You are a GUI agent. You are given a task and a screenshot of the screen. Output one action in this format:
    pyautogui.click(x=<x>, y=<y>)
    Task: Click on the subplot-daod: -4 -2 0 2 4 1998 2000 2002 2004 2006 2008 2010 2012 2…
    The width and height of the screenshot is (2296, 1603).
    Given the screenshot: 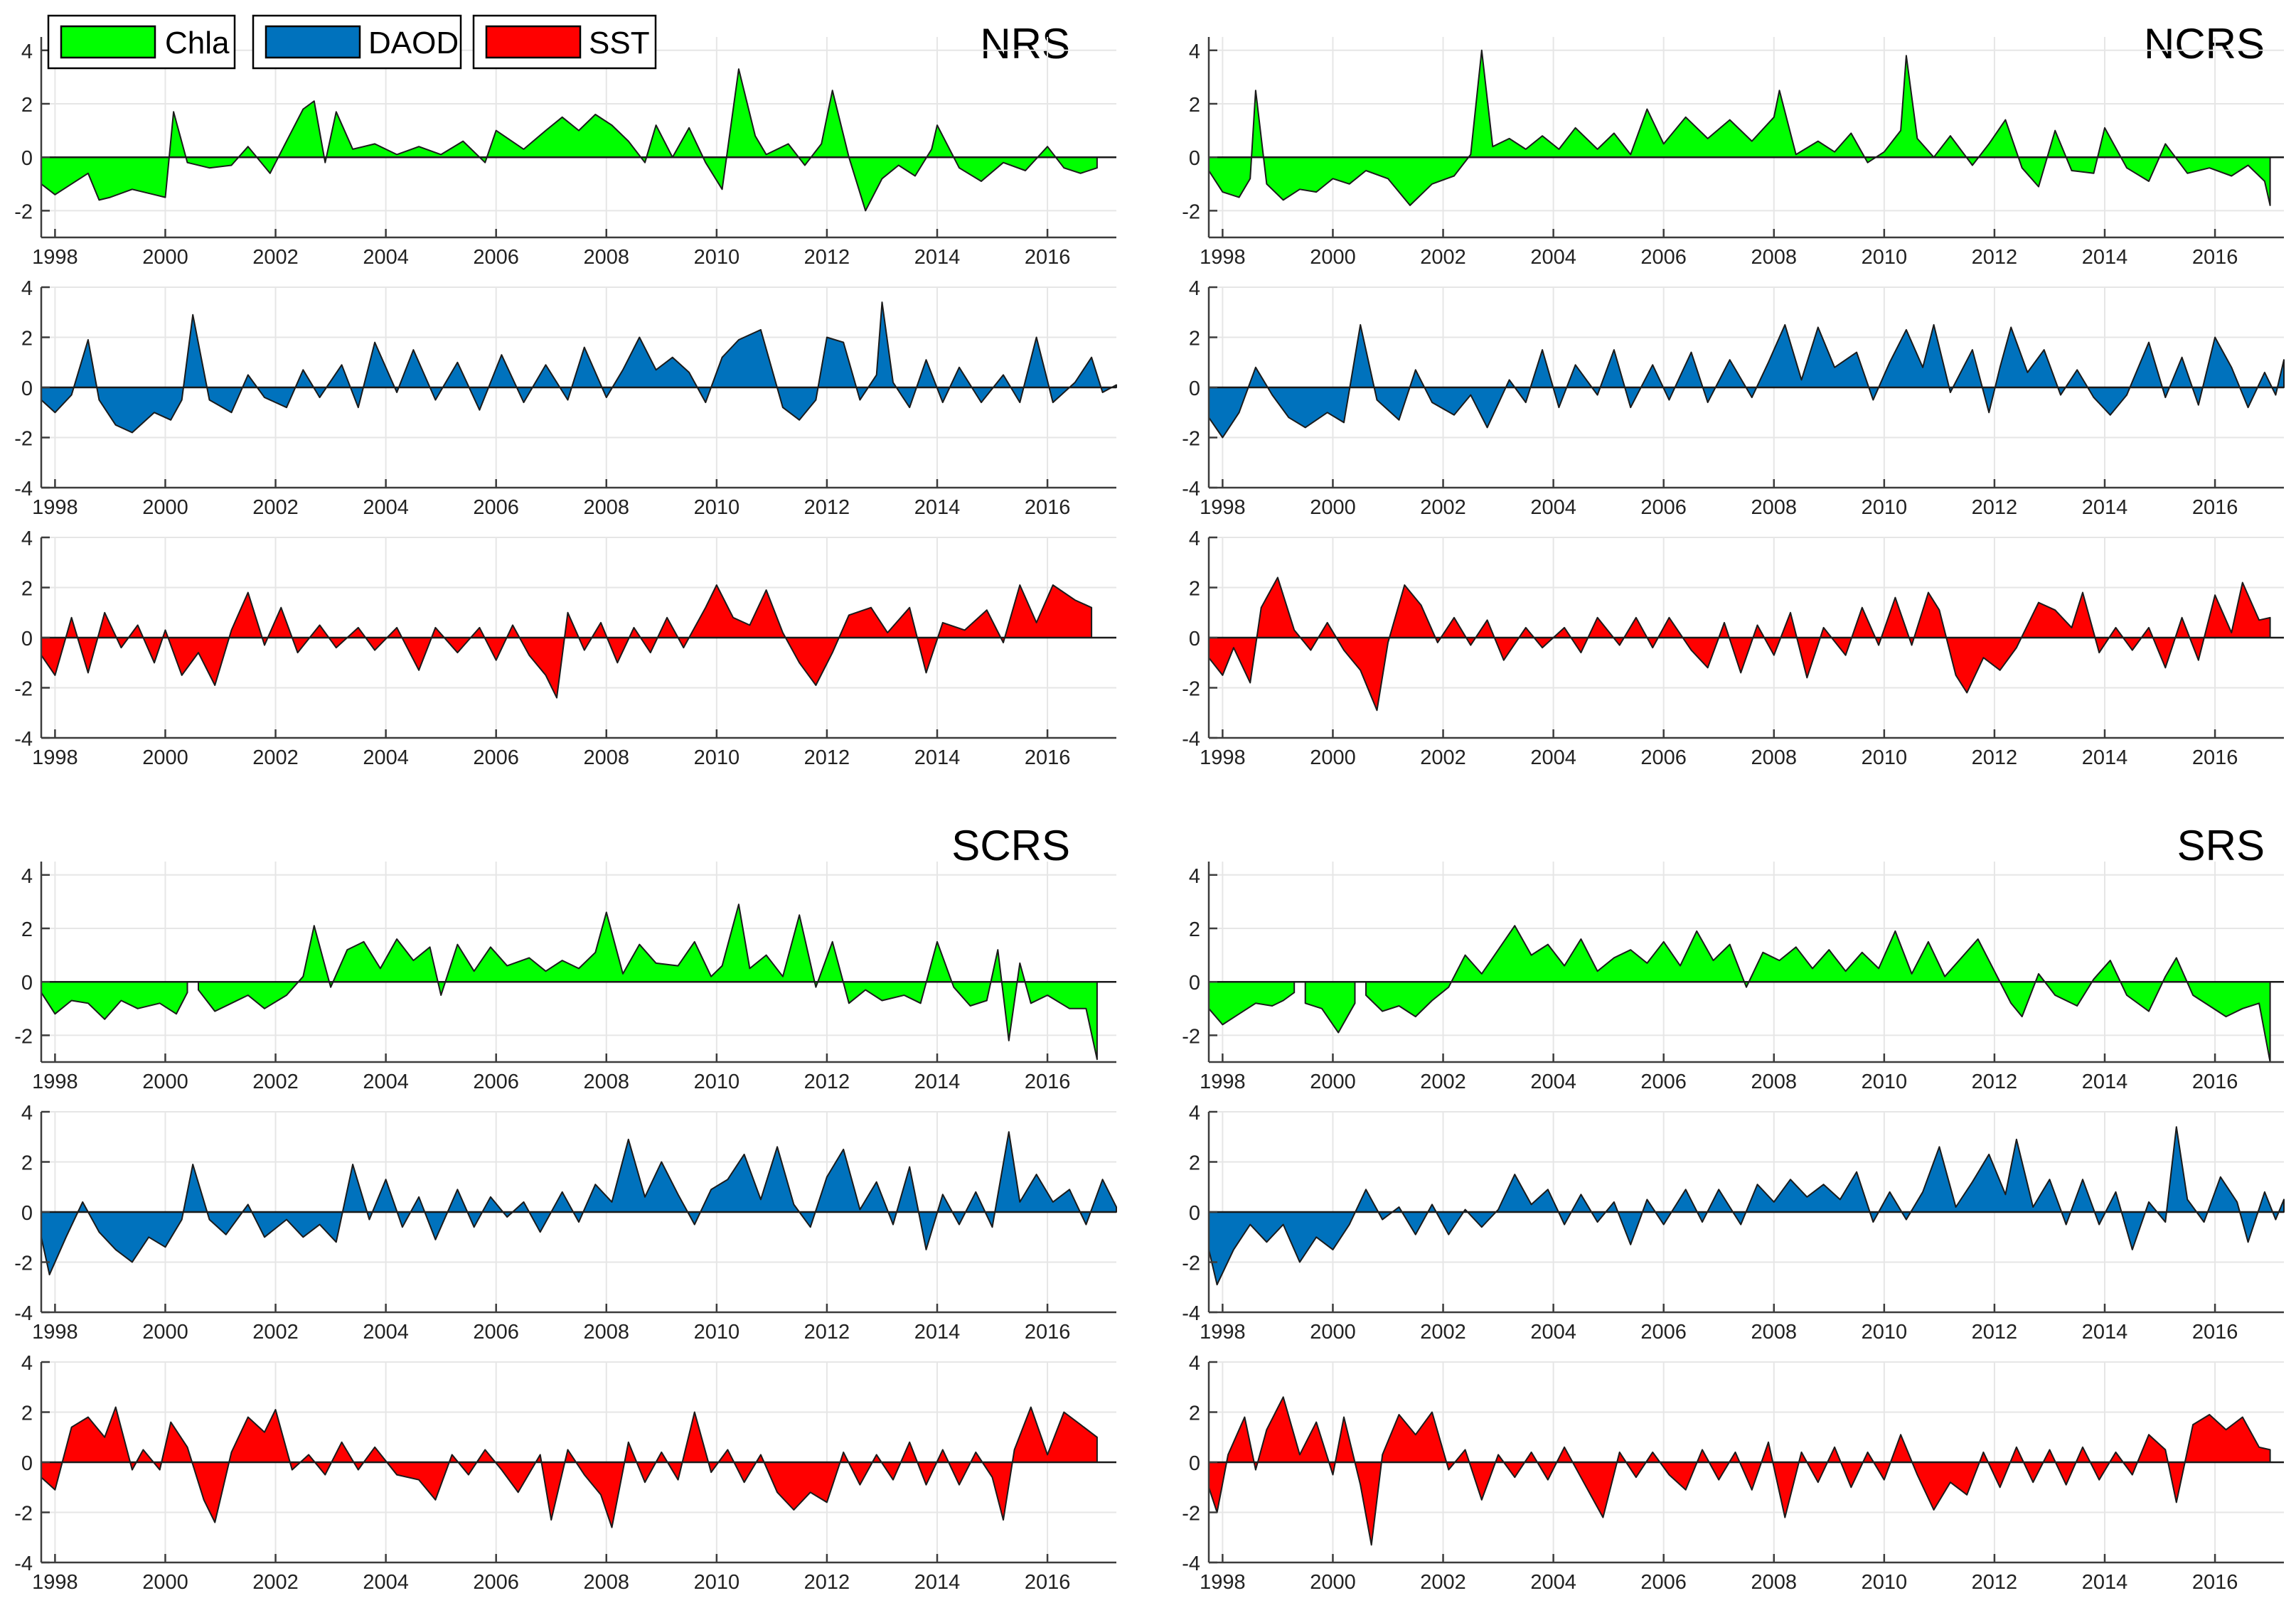 What is the action you would take?
    pyautogui.click(x=1733, y=398)
    